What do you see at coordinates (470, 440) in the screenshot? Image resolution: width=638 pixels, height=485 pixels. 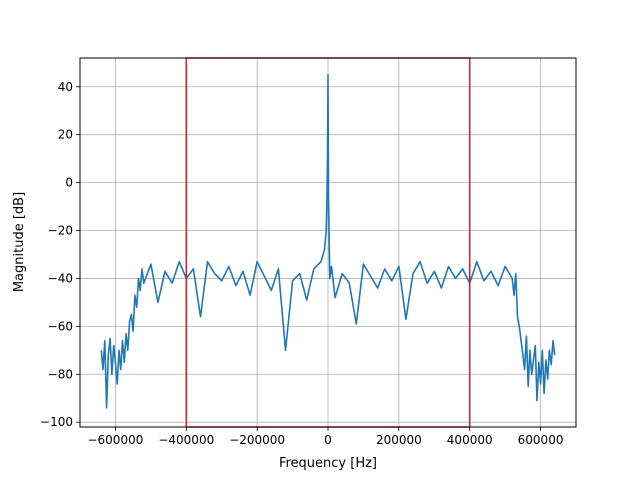 I see `x-tick-label: 400000` at bounding box center [470, 440].